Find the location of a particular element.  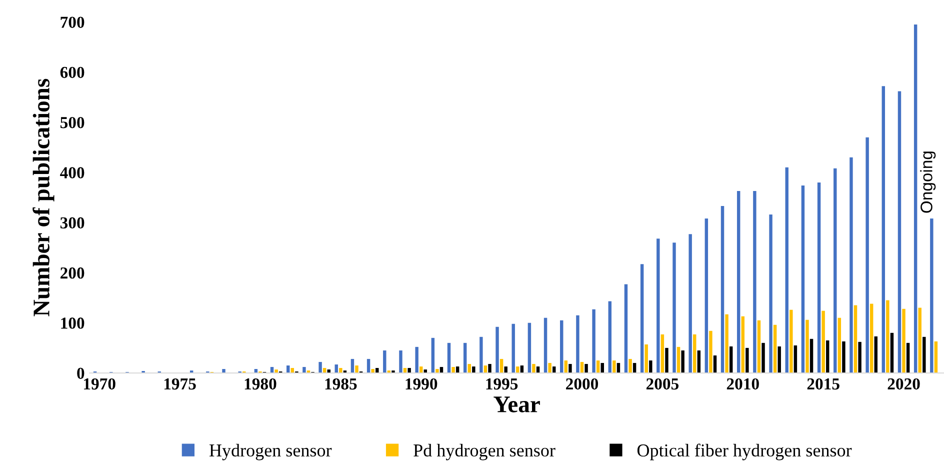

annotation: Ongoing is located at coordinates (928, 182).